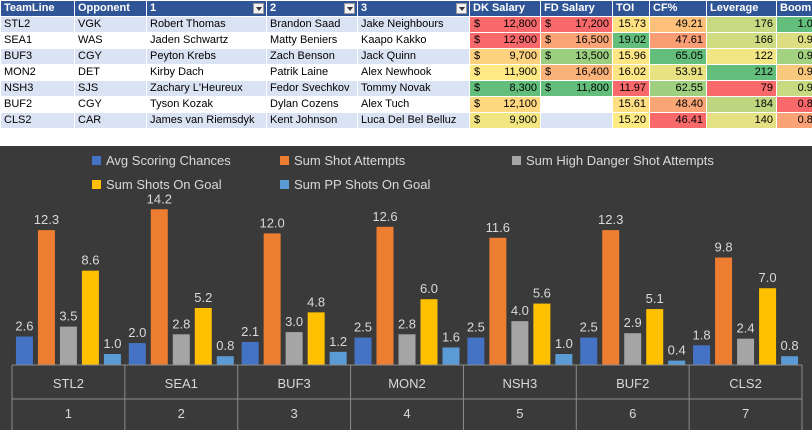 Image resolution: width=812 pixels, height=430 pixels. I want to click on column-header: CF%, so click(678, 8).